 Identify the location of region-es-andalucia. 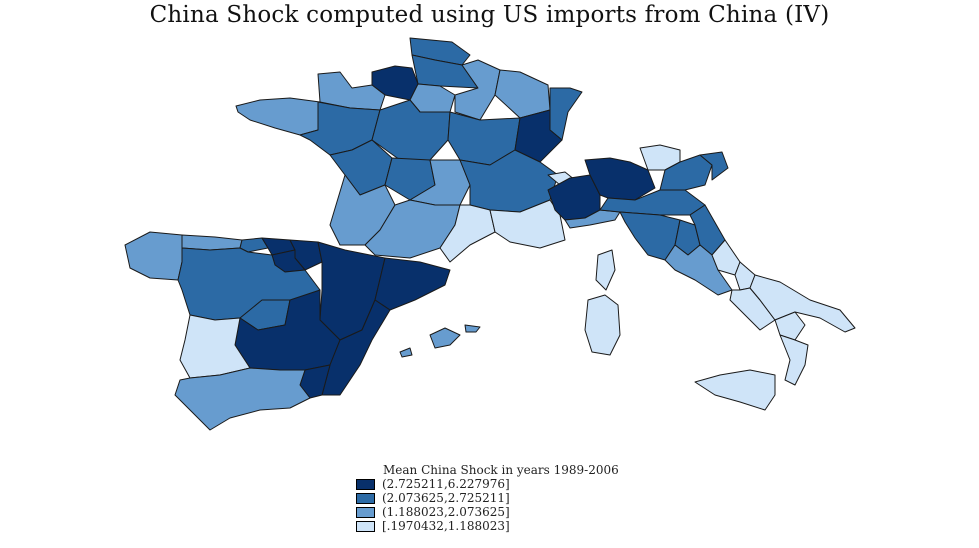
(242, 399).